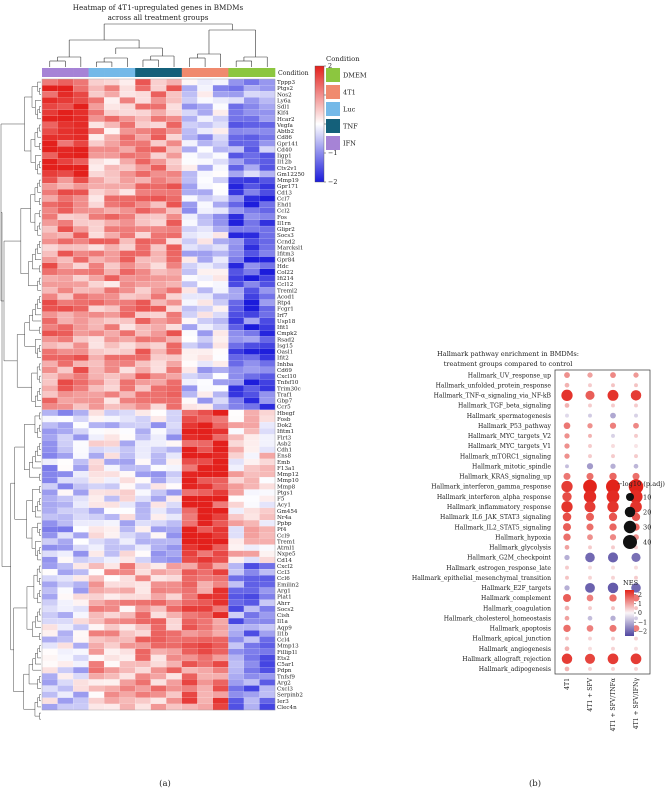  Describe the element at coordinates (284, 457) in the screenshot. I see `gene-label: Ens8` at that location.